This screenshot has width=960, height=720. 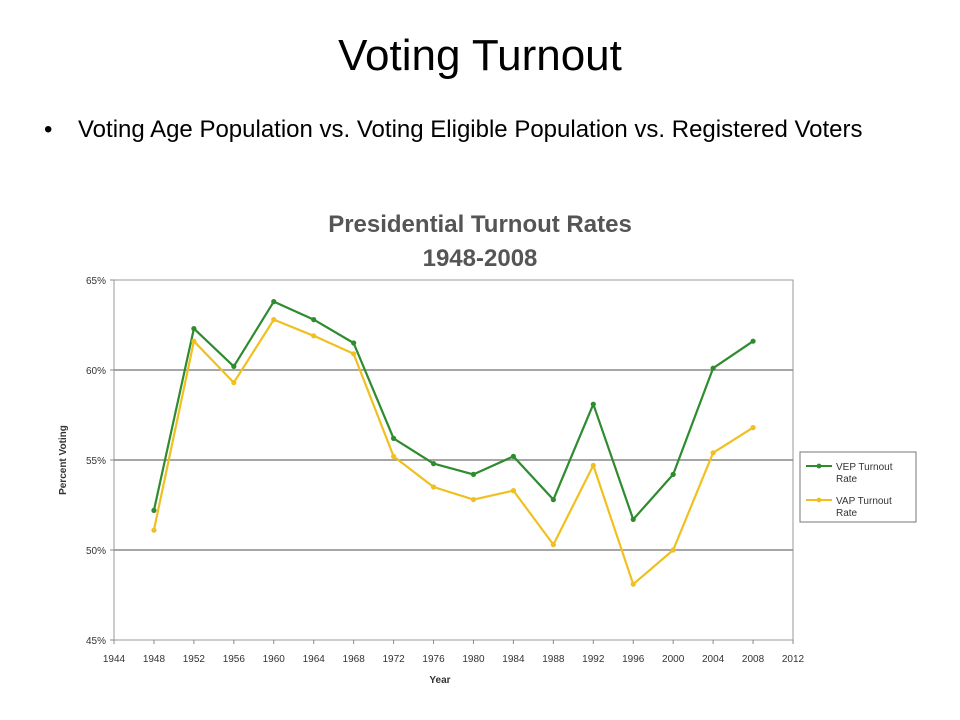 I want to click on x-tick-label: 1996, so click(x=633, y=659).